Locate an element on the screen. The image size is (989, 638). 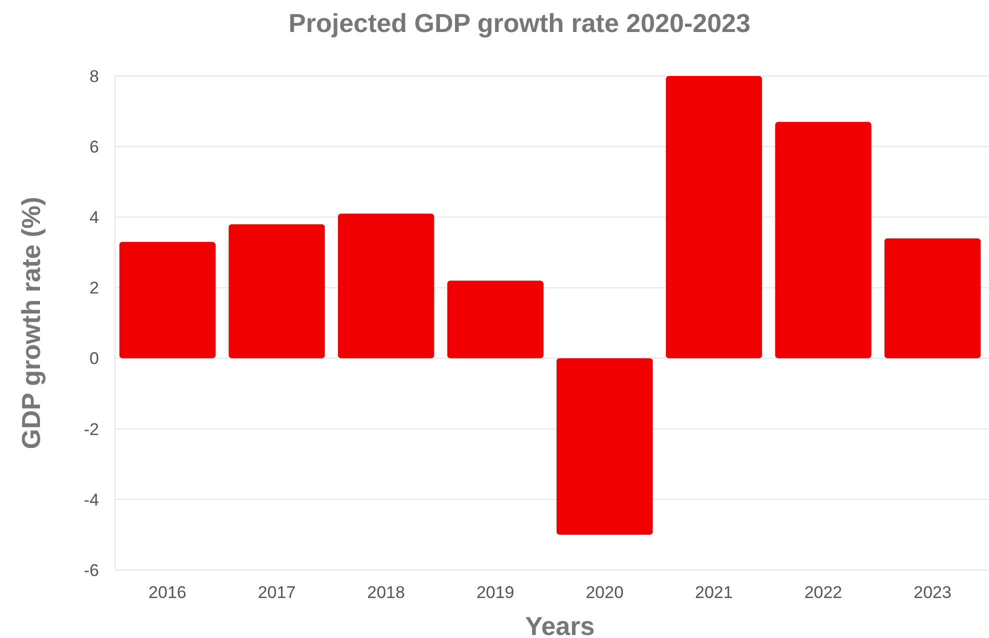
y-tick-label: -4 is located at coordinates (91, 500).